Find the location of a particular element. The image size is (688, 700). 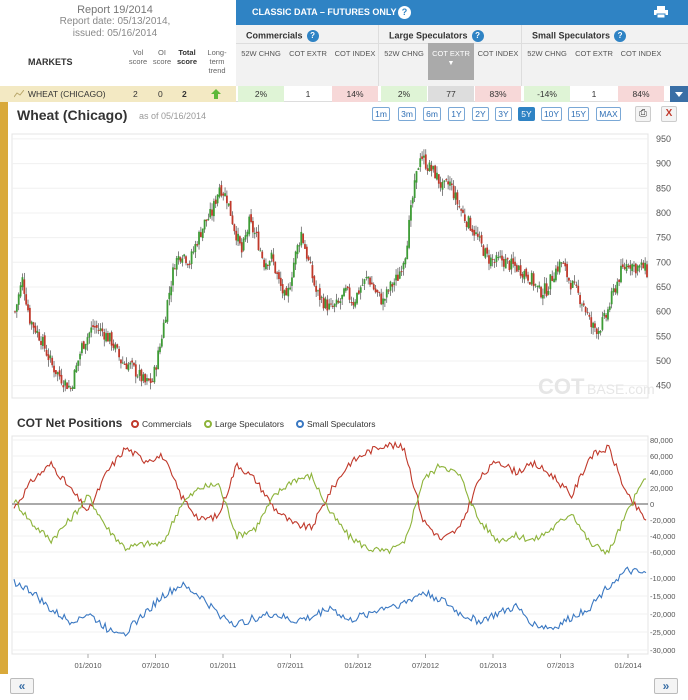

legend-large-speculators: Large Speculators is located at coordinates (244, 424).